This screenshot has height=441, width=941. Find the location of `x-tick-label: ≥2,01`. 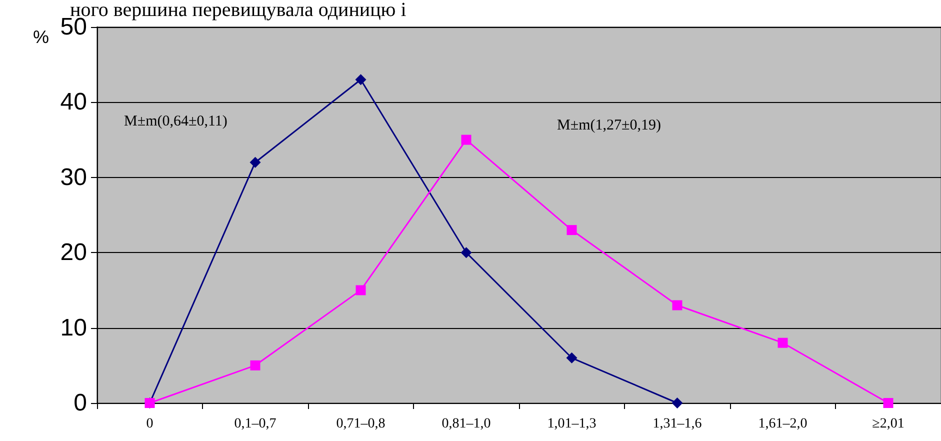

x-tick-label: ≥2,01 is located at coordinates (888, 424).